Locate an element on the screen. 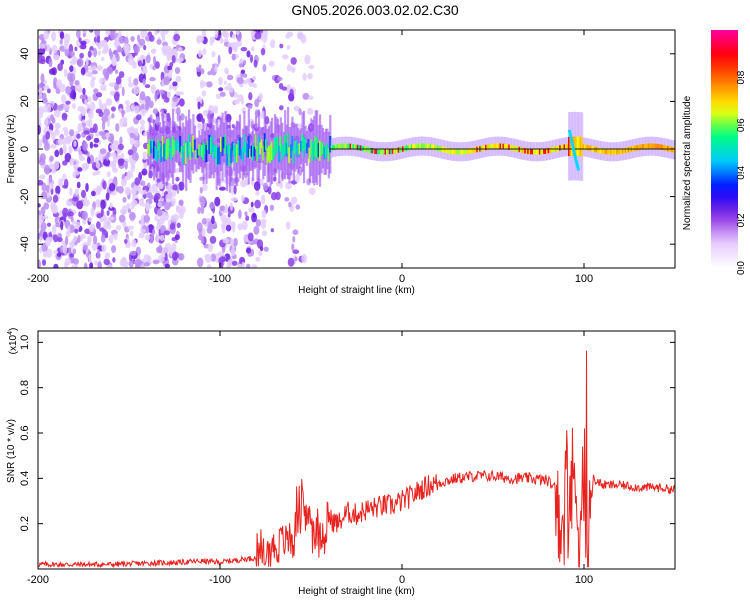 The width and height of the screenshot is (750, 600). spectrogram-xtick-label: -200 is located at coordinates (38, 279).